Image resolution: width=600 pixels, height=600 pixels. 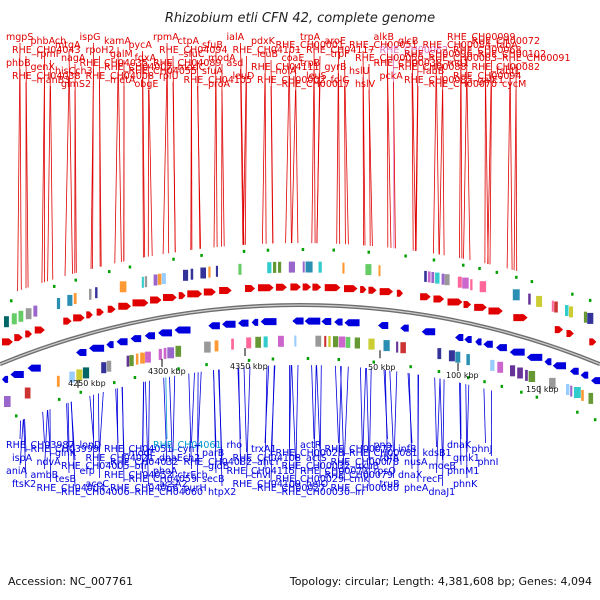 What do you see at coordinates (514, 84) in the screenshot?
I see `gene-label: cycM` at bounding box center [514, 84].